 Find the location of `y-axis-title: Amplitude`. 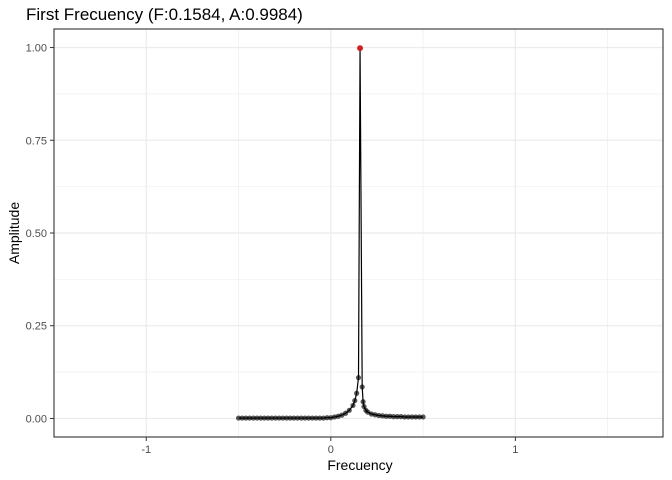

y-axis-title: Amplitude is located at coordinates (14, 233).